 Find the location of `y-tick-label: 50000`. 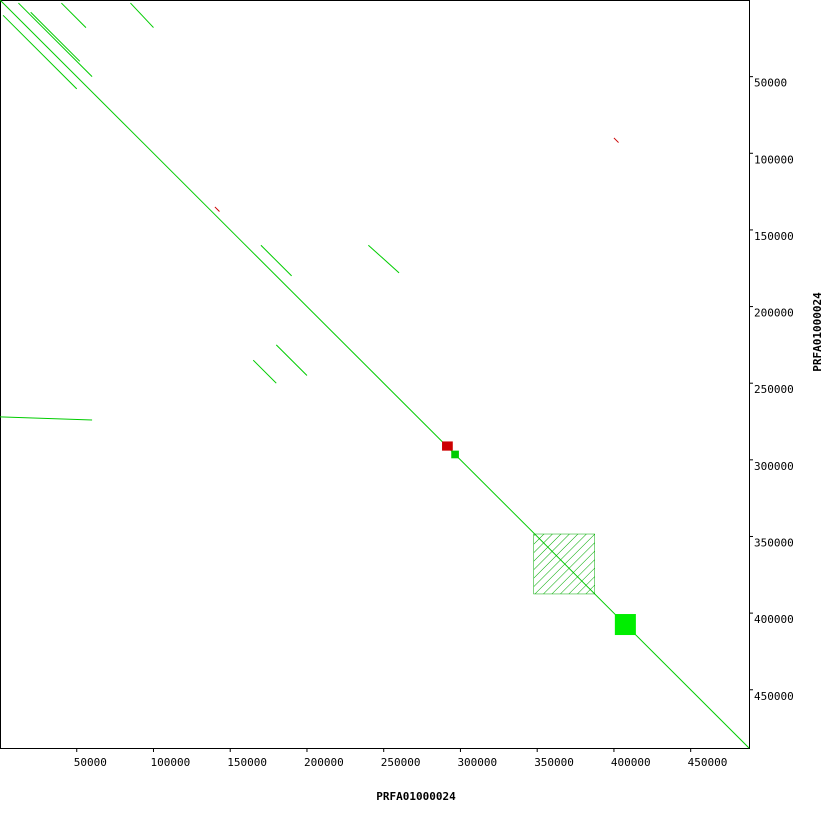

y-tick-label: 50000 is located at coordinates (770, 83).